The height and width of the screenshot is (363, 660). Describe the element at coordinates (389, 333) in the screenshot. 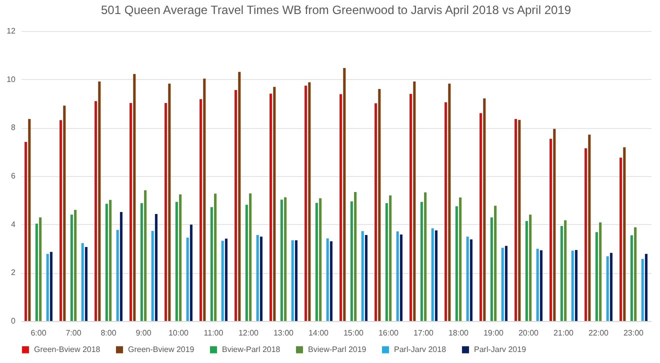

I see `x-tick-label: 16:00` at that location.